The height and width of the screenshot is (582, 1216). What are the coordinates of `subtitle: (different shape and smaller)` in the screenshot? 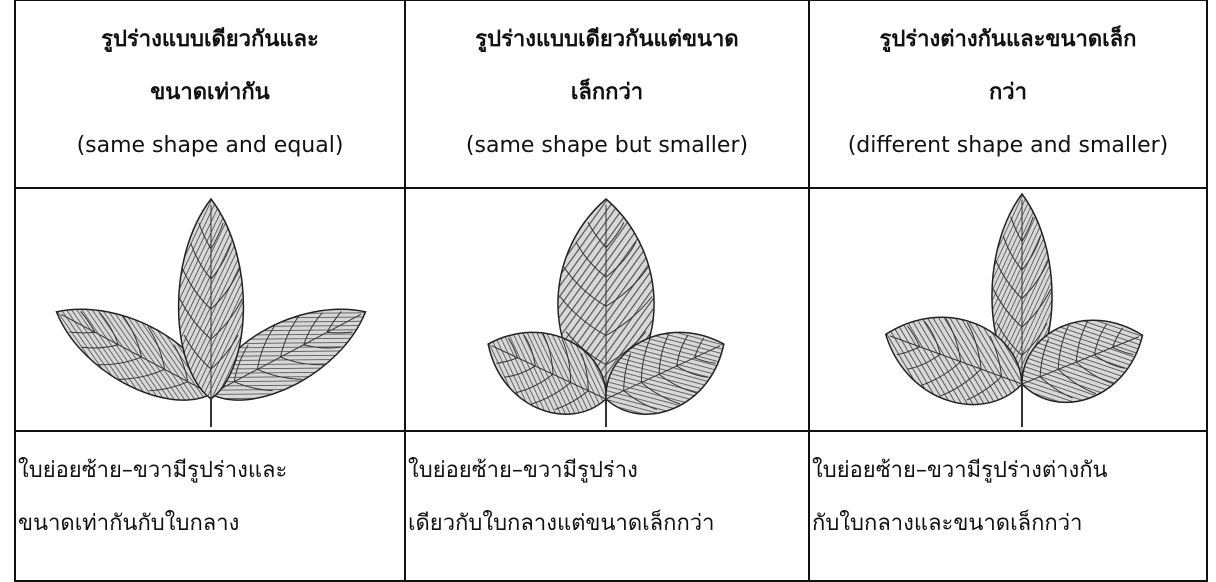 It's located at (1008, 145).